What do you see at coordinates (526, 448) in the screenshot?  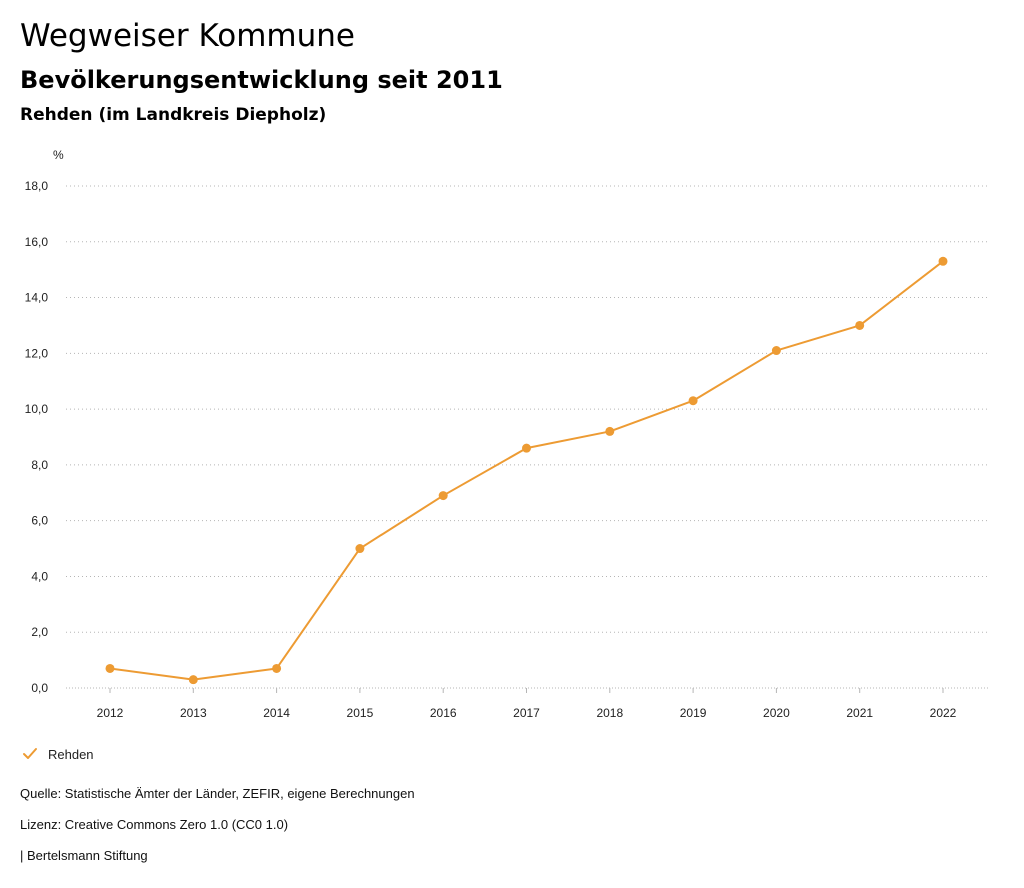 I see `data-point-2017` at bounding box center [526, 448].